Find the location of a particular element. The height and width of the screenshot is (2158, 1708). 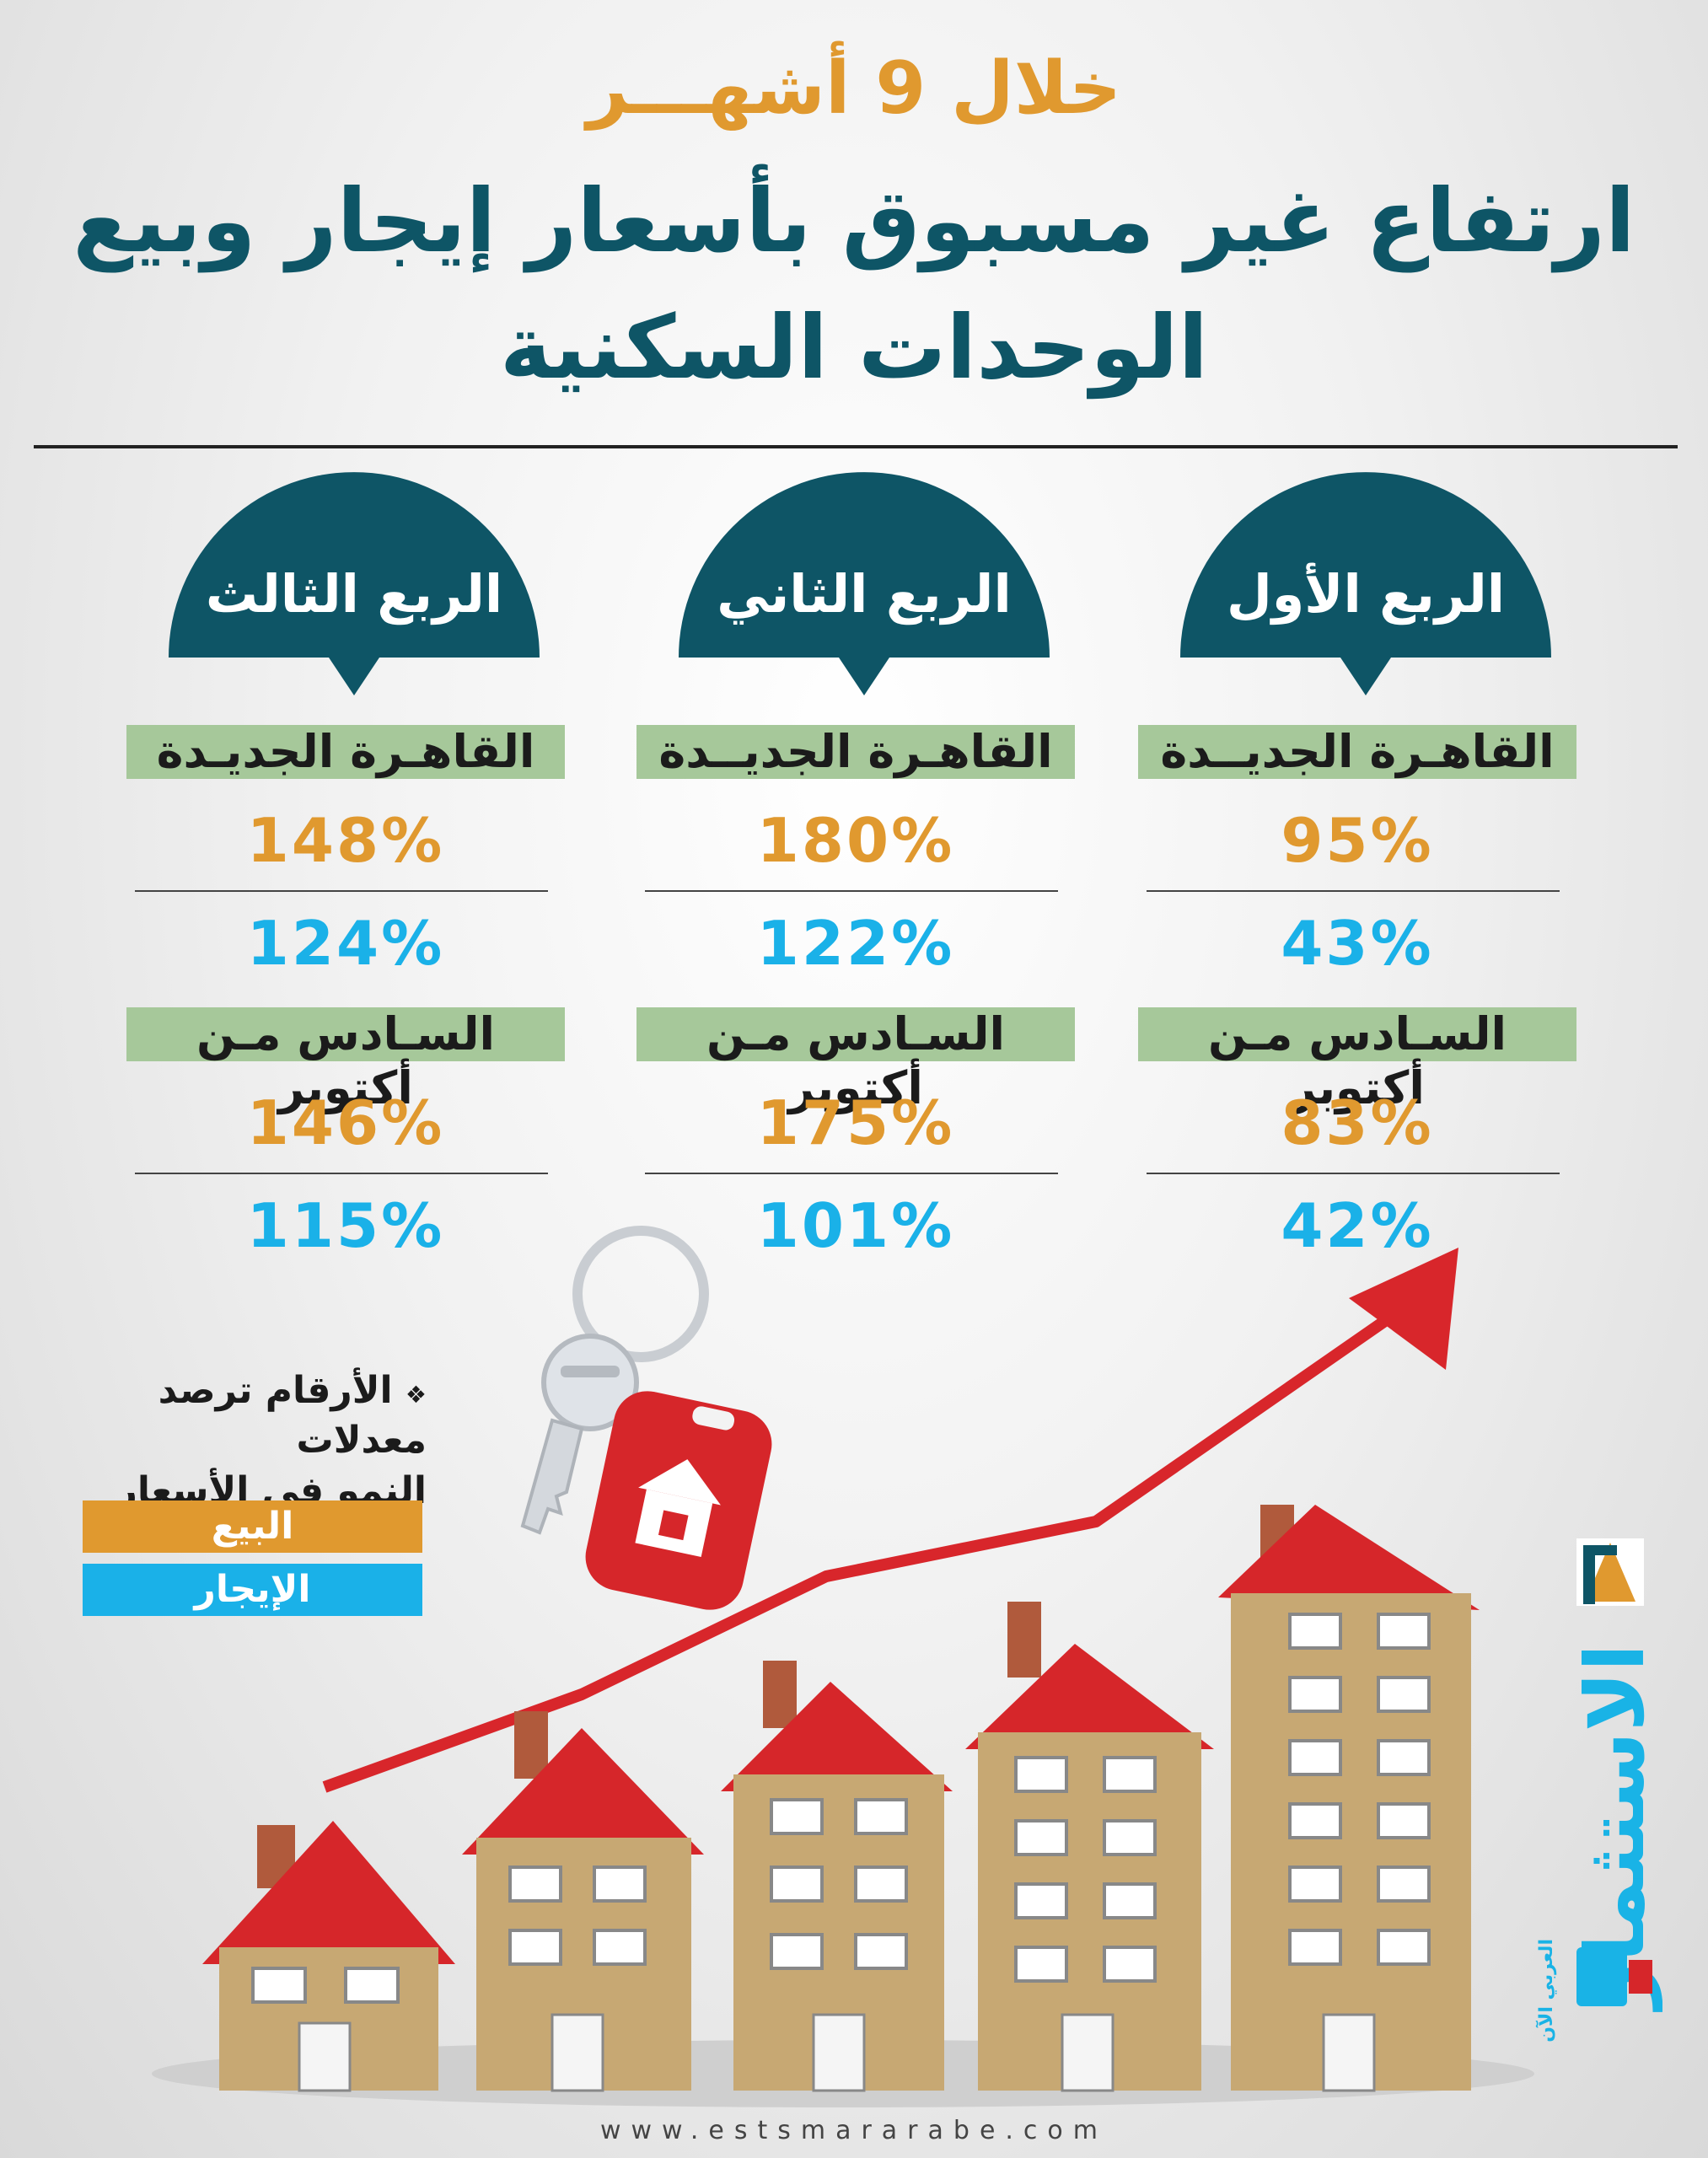

quarter-3-city-2-sale: 146% is located at coordinates (345, 1122).